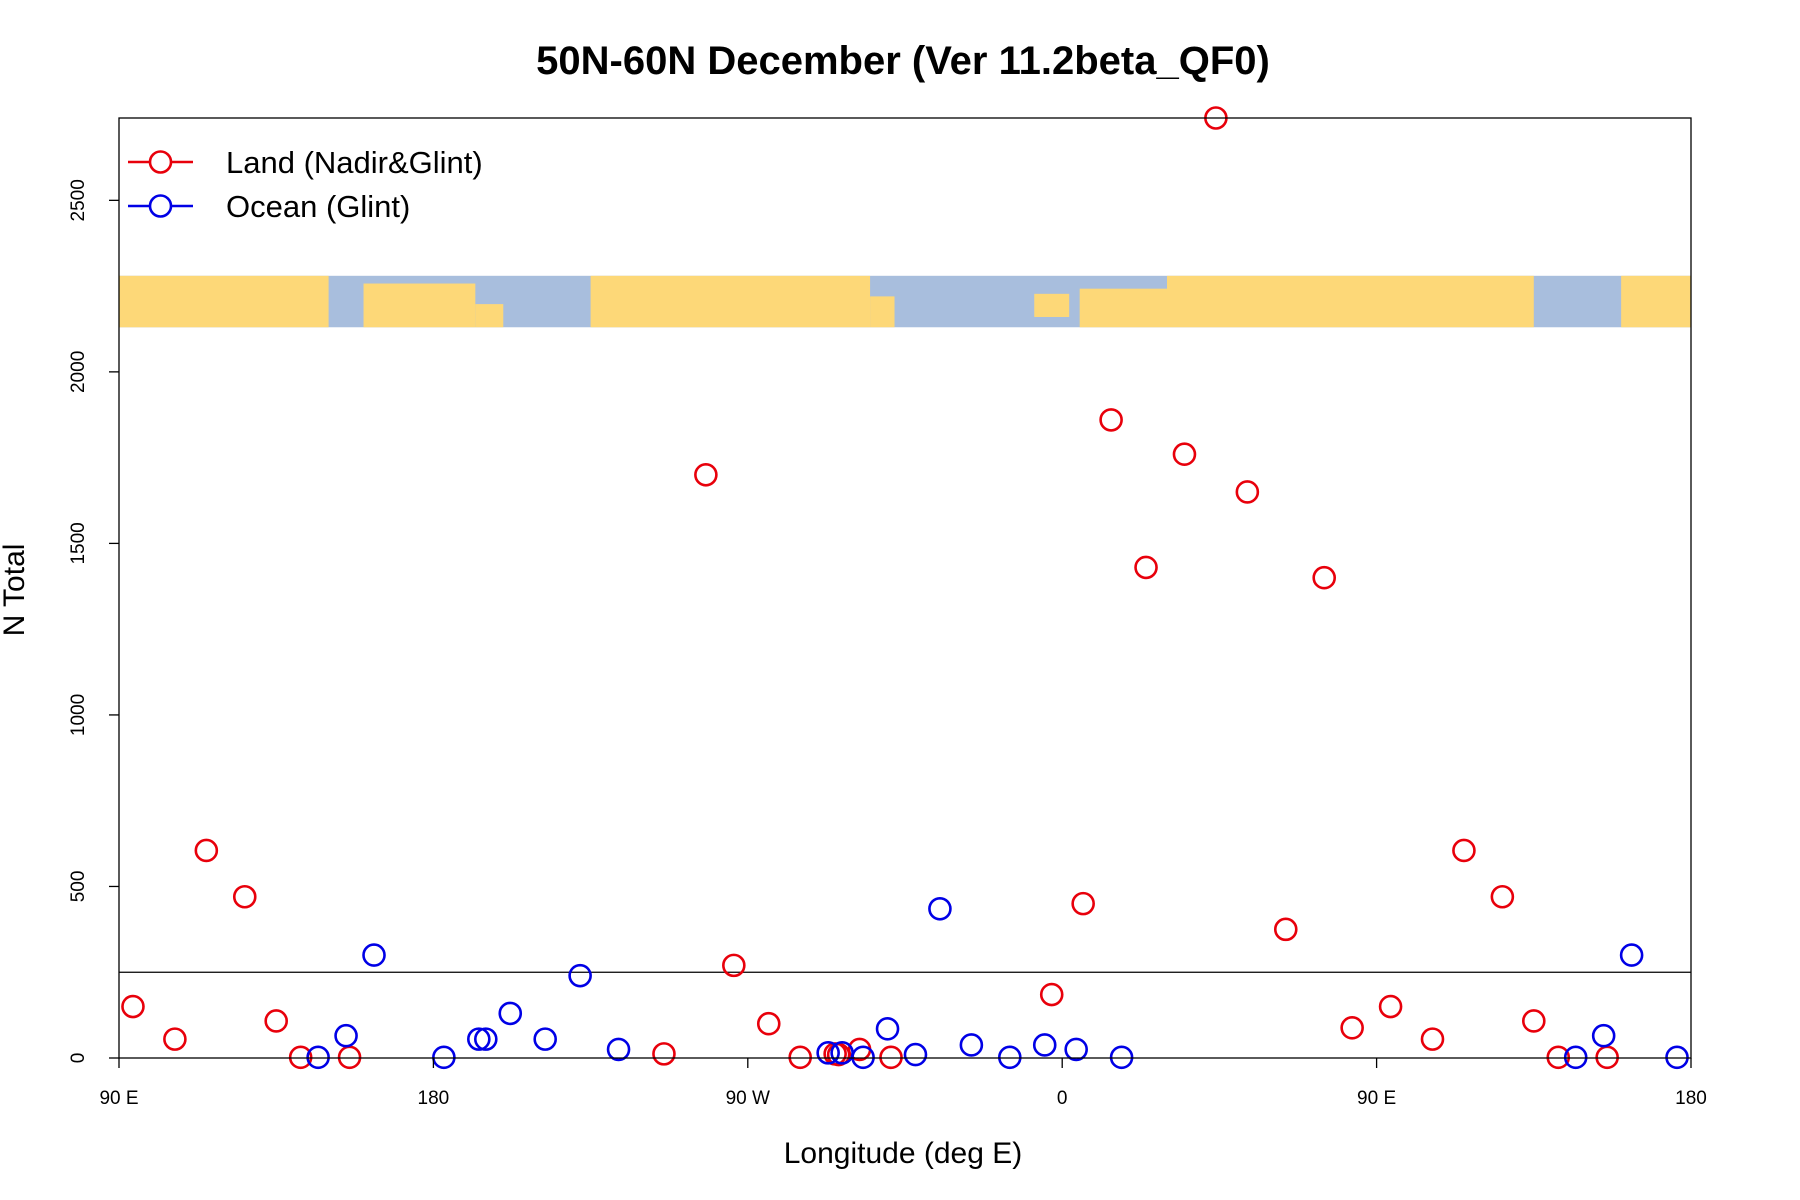 The height and width of the screenshot is (1200, 1800). What do you see at coordinates (78, 543) in the screenshot?
I see `y-tick-label: 1500` at bounding box center [78, 543].